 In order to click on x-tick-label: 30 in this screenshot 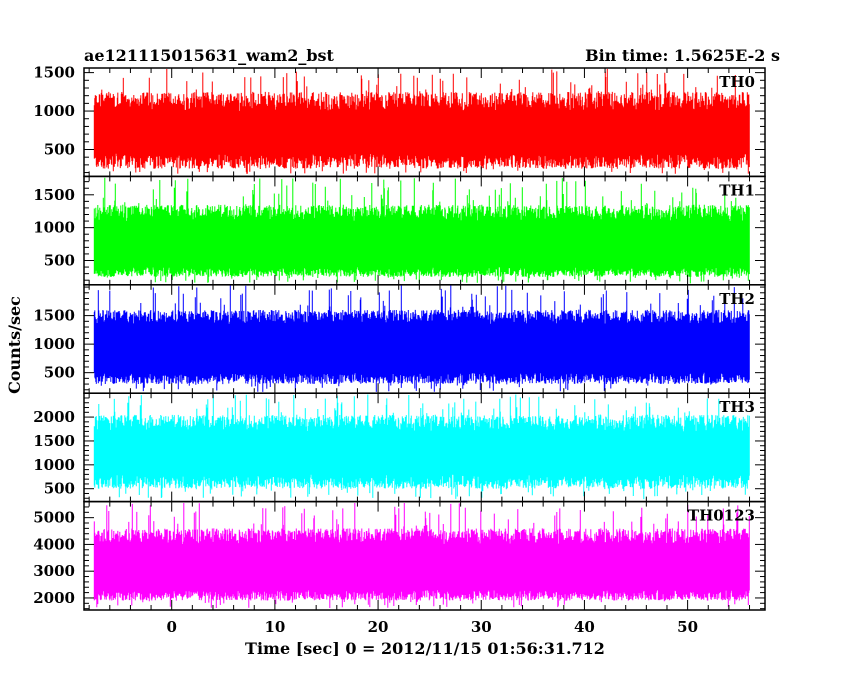, I will do `click(481, 627)`.